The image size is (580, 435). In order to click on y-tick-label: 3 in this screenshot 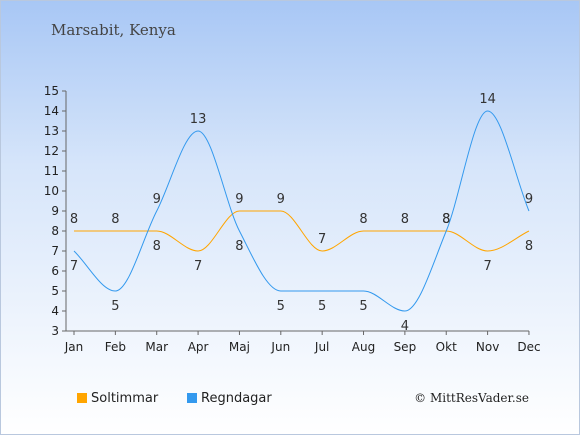, I will do `click(55, 331)`.